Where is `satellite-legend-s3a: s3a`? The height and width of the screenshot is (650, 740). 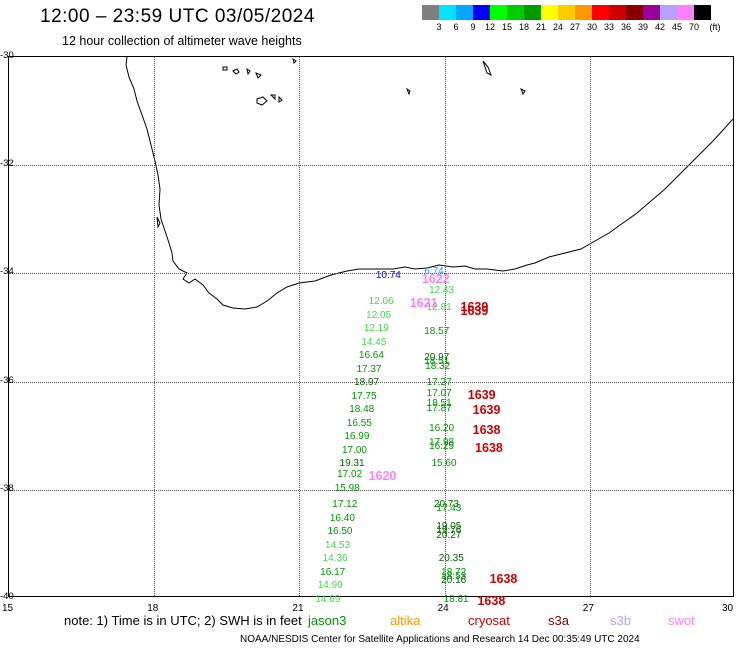 satellite-legend-s3a: s3a is located at coordinates (558, 620).